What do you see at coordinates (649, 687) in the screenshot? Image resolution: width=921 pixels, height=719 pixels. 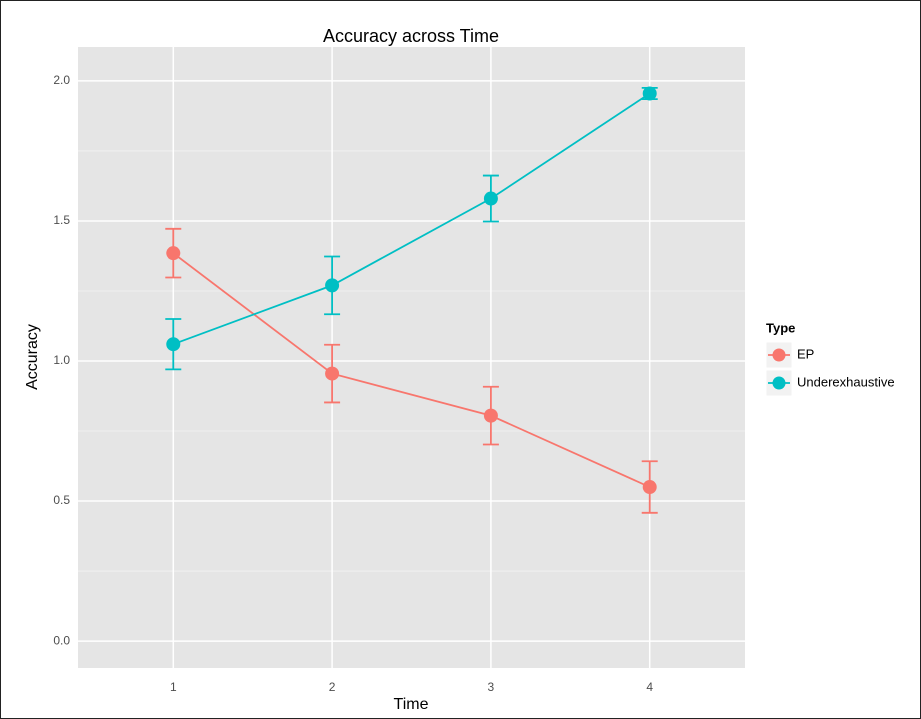 I see `x-tick-label: 4` at bounding box center [649, 687].